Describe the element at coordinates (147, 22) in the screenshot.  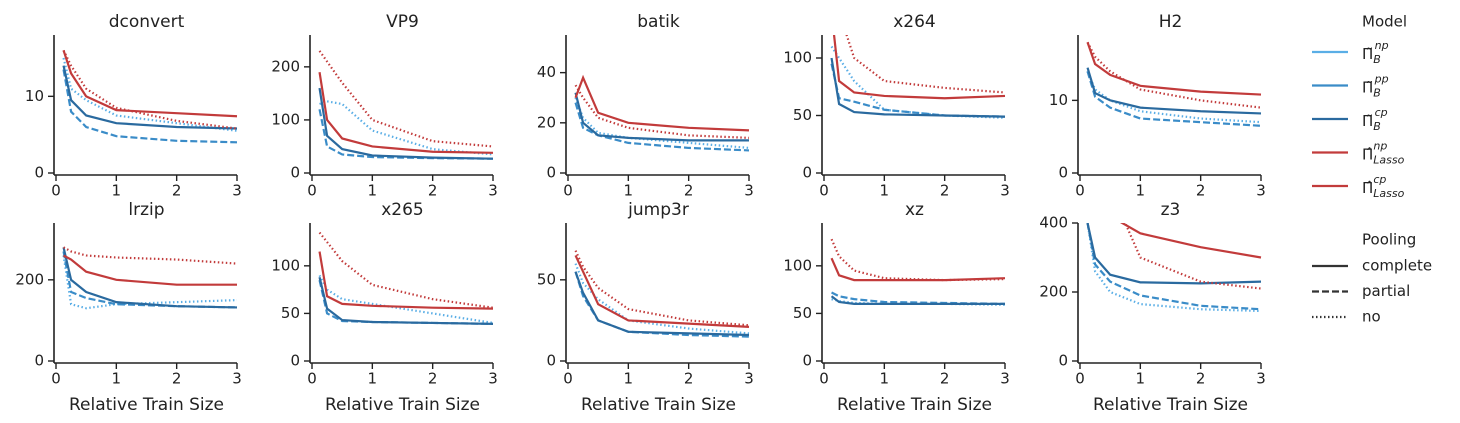
I see `subplot-title: dconvert` at that location.